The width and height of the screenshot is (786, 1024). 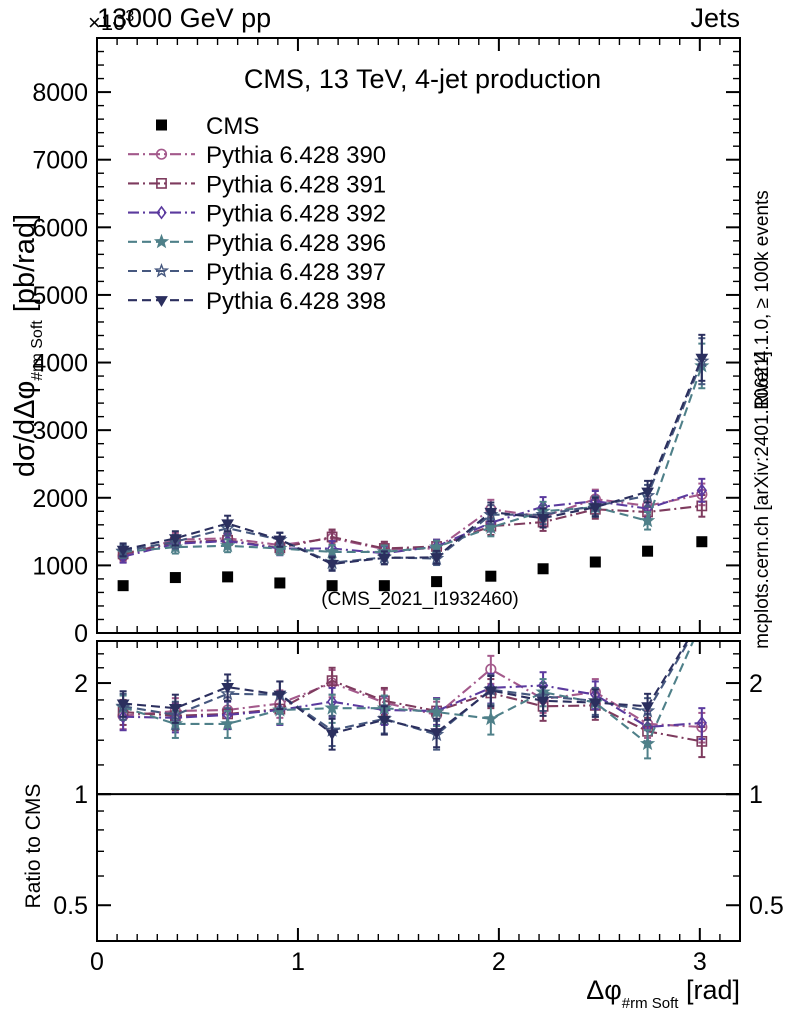 I want to click on legend-item-p392: Pythia 6.428 392, so click(x=257, y=214).